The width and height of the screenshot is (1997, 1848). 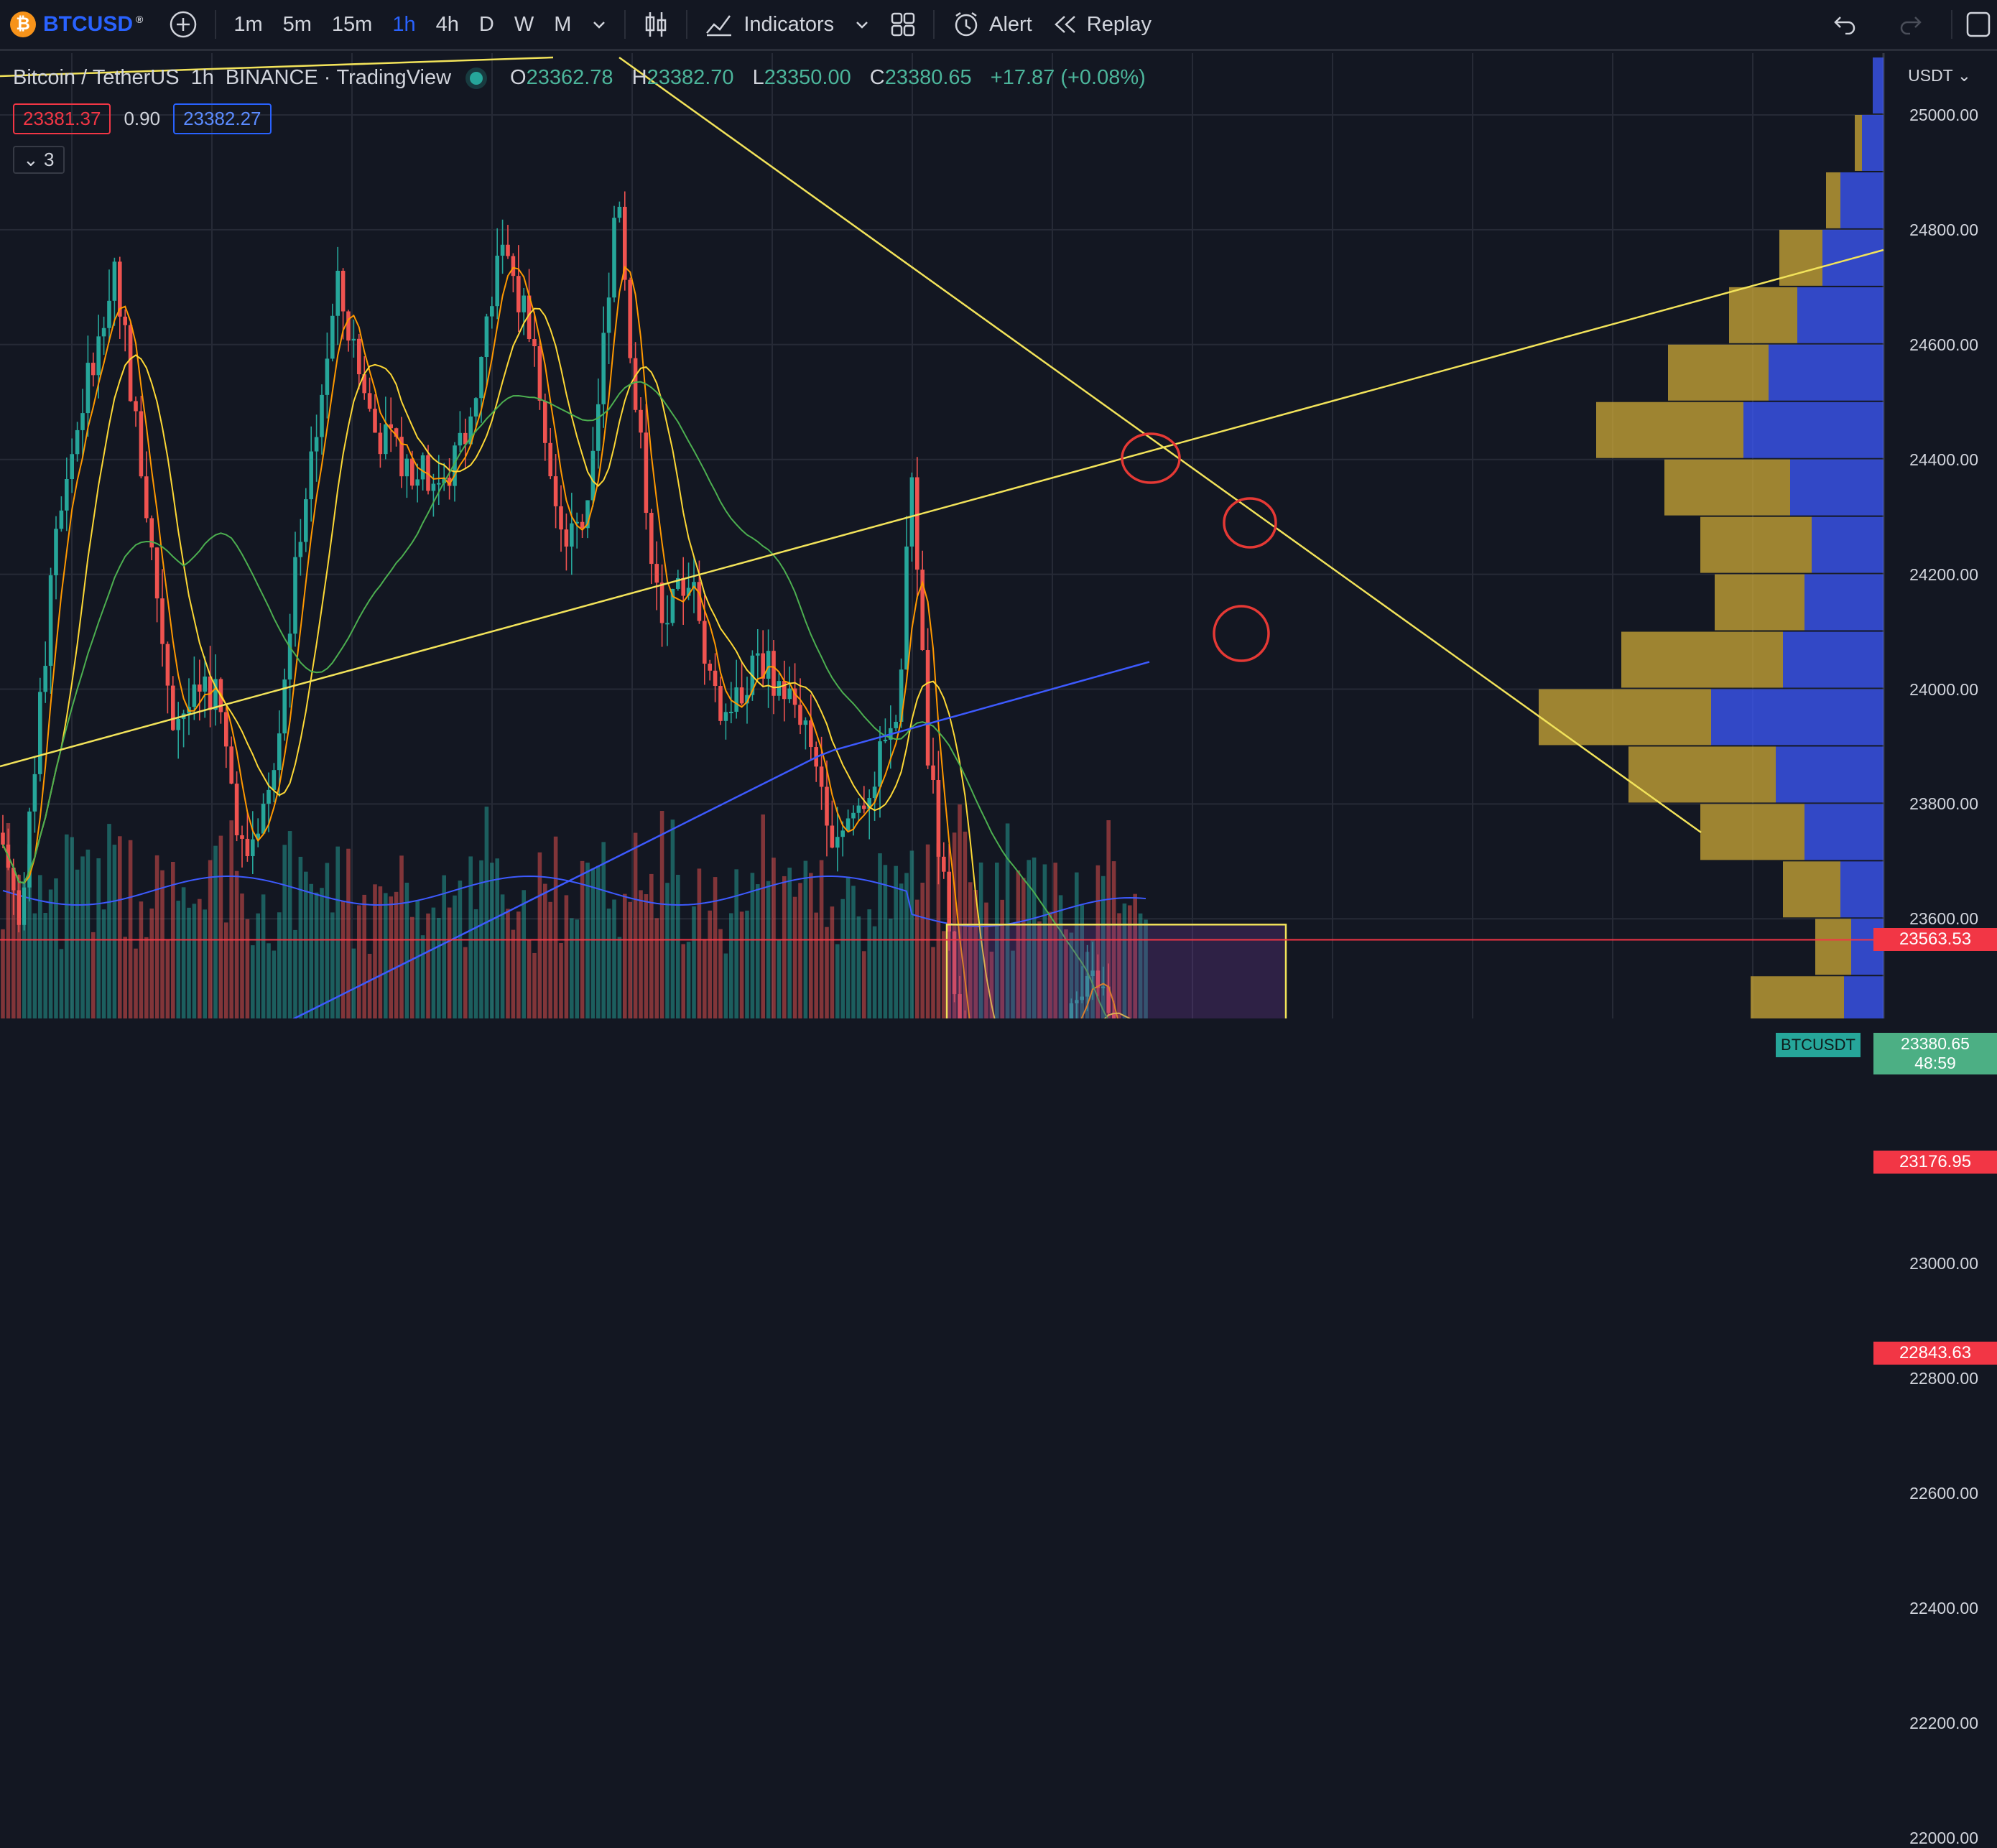 I want to click on legend-title: Bitcoin / TetherUS, so click(x=97, y=77).